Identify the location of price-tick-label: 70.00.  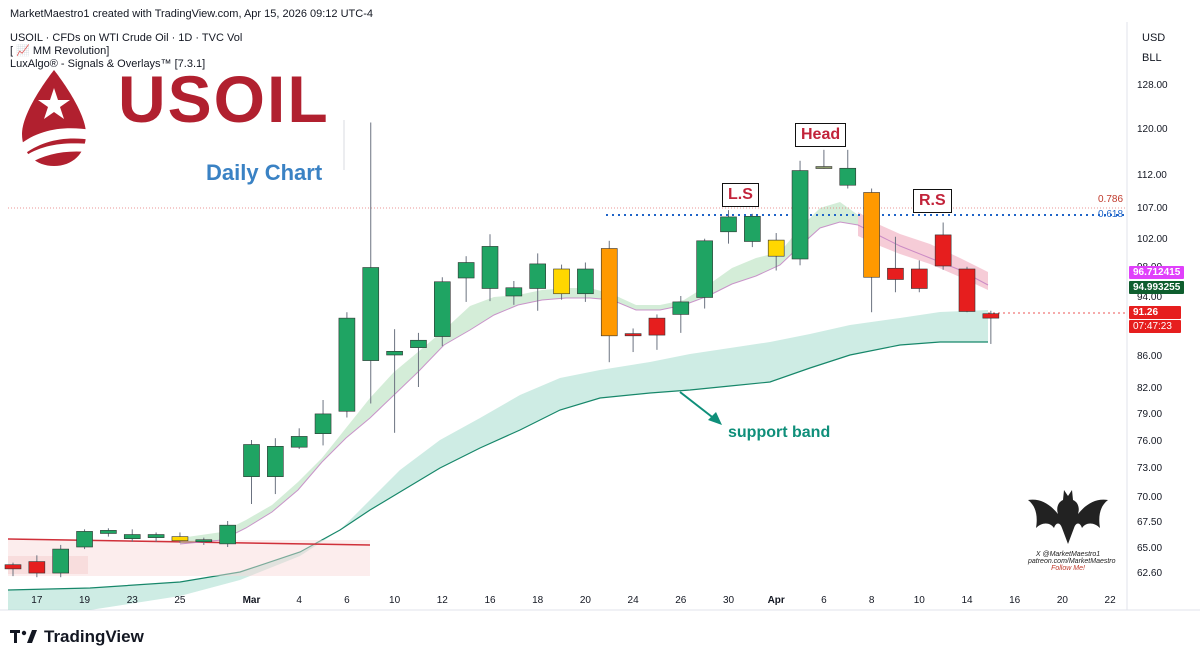
(1149, 497).